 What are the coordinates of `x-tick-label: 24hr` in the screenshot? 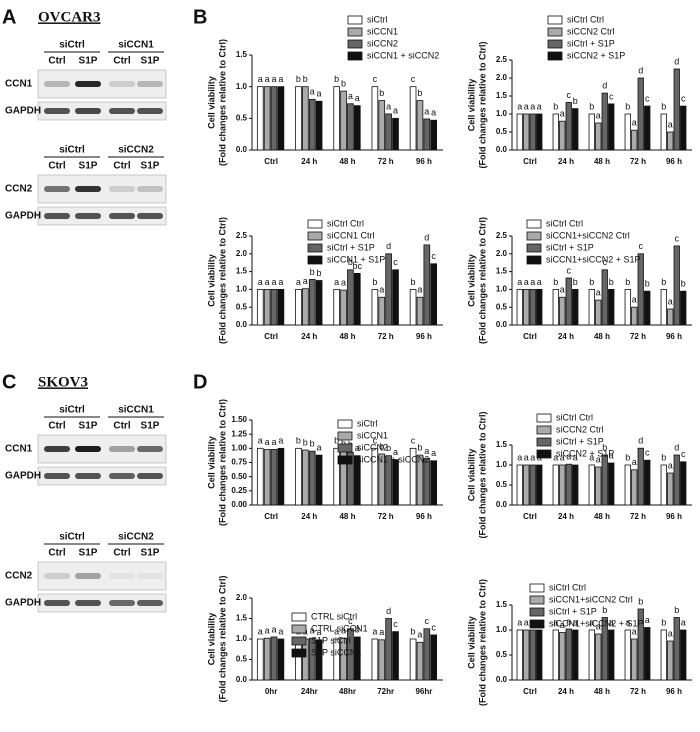 It's located at (309, 691).